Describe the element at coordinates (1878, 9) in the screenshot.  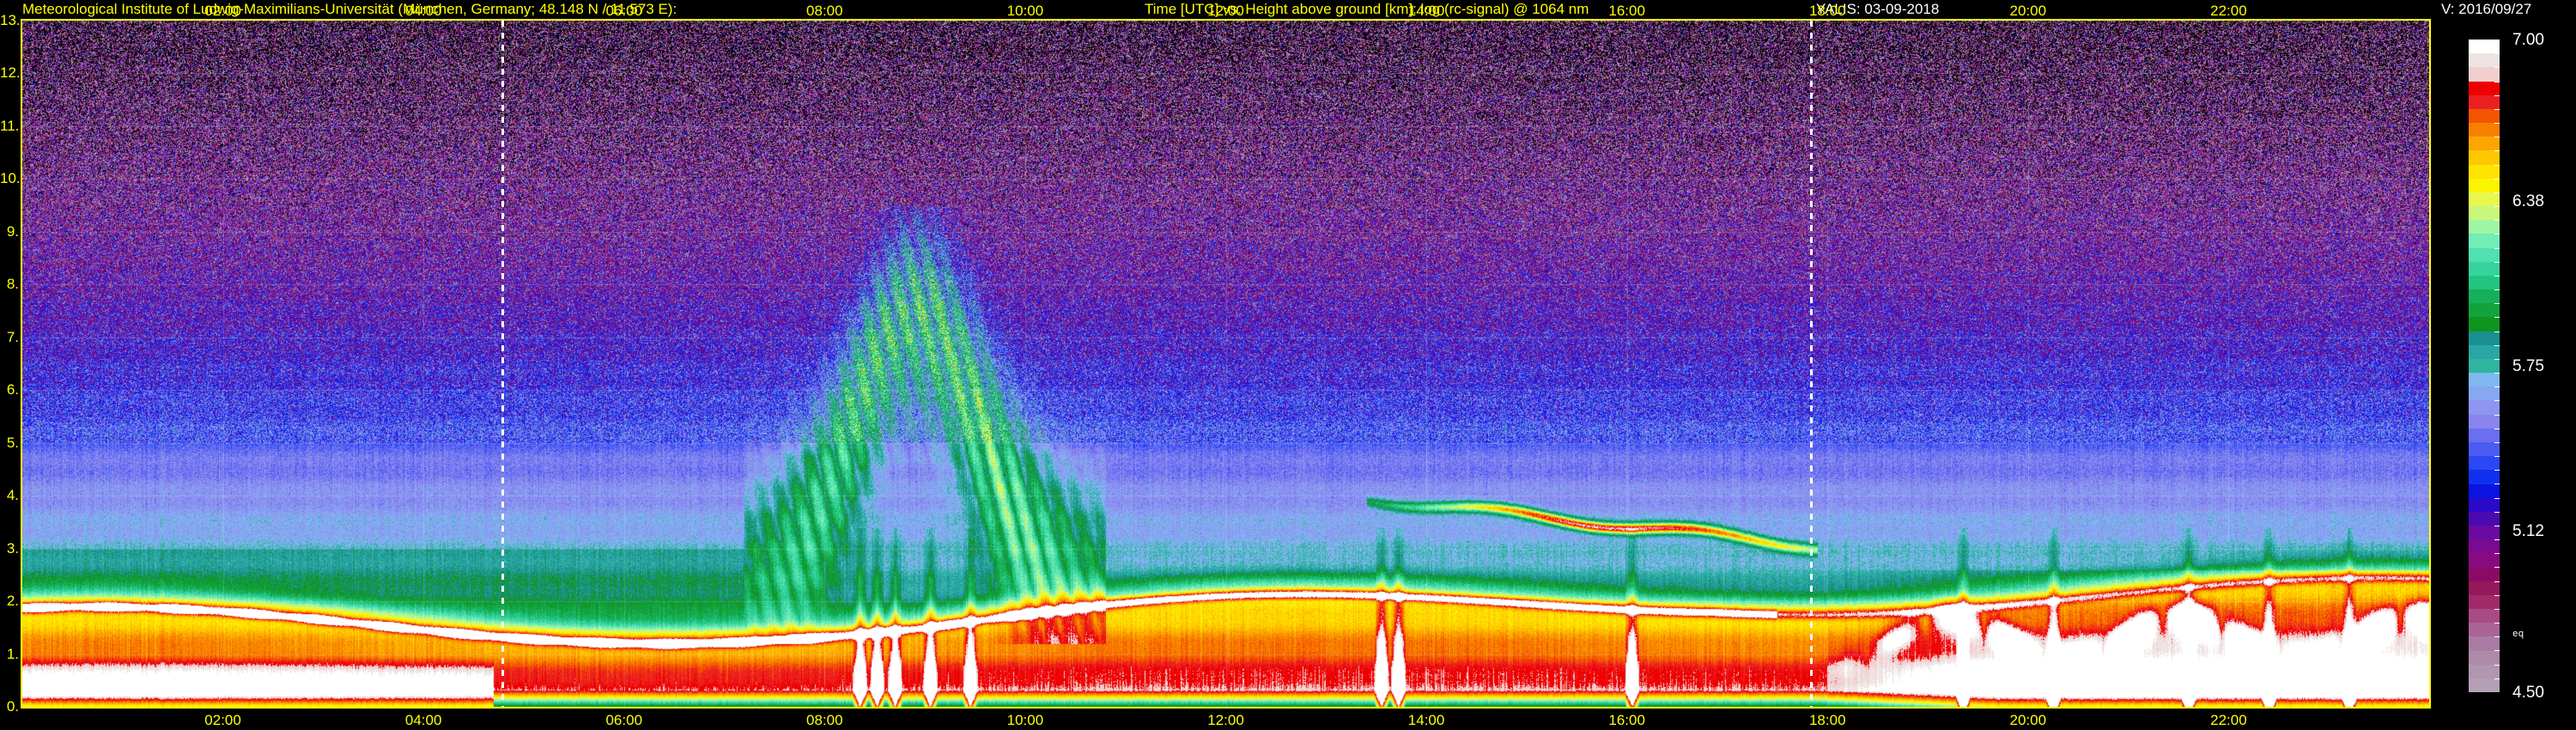
I see `instrument-date: YALIS: 03-09-2018` at that location.